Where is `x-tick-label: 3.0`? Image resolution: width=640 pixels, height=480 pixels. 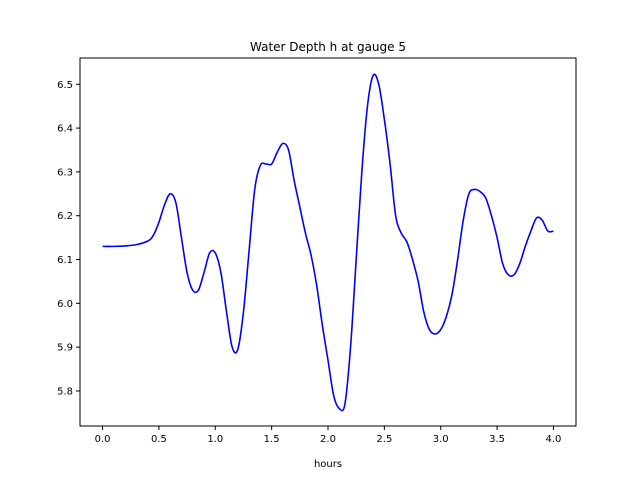
x-tick-label: 3.0 is located at coordinates (441, 439).